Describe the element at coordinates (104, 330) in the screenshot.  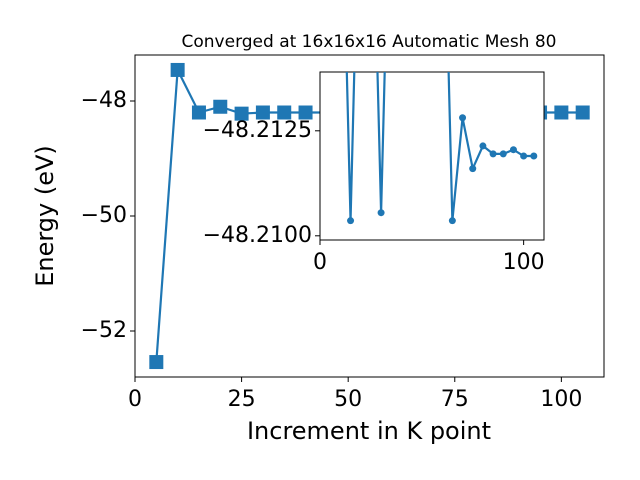
I see `y-tick-label: −52` at that location.